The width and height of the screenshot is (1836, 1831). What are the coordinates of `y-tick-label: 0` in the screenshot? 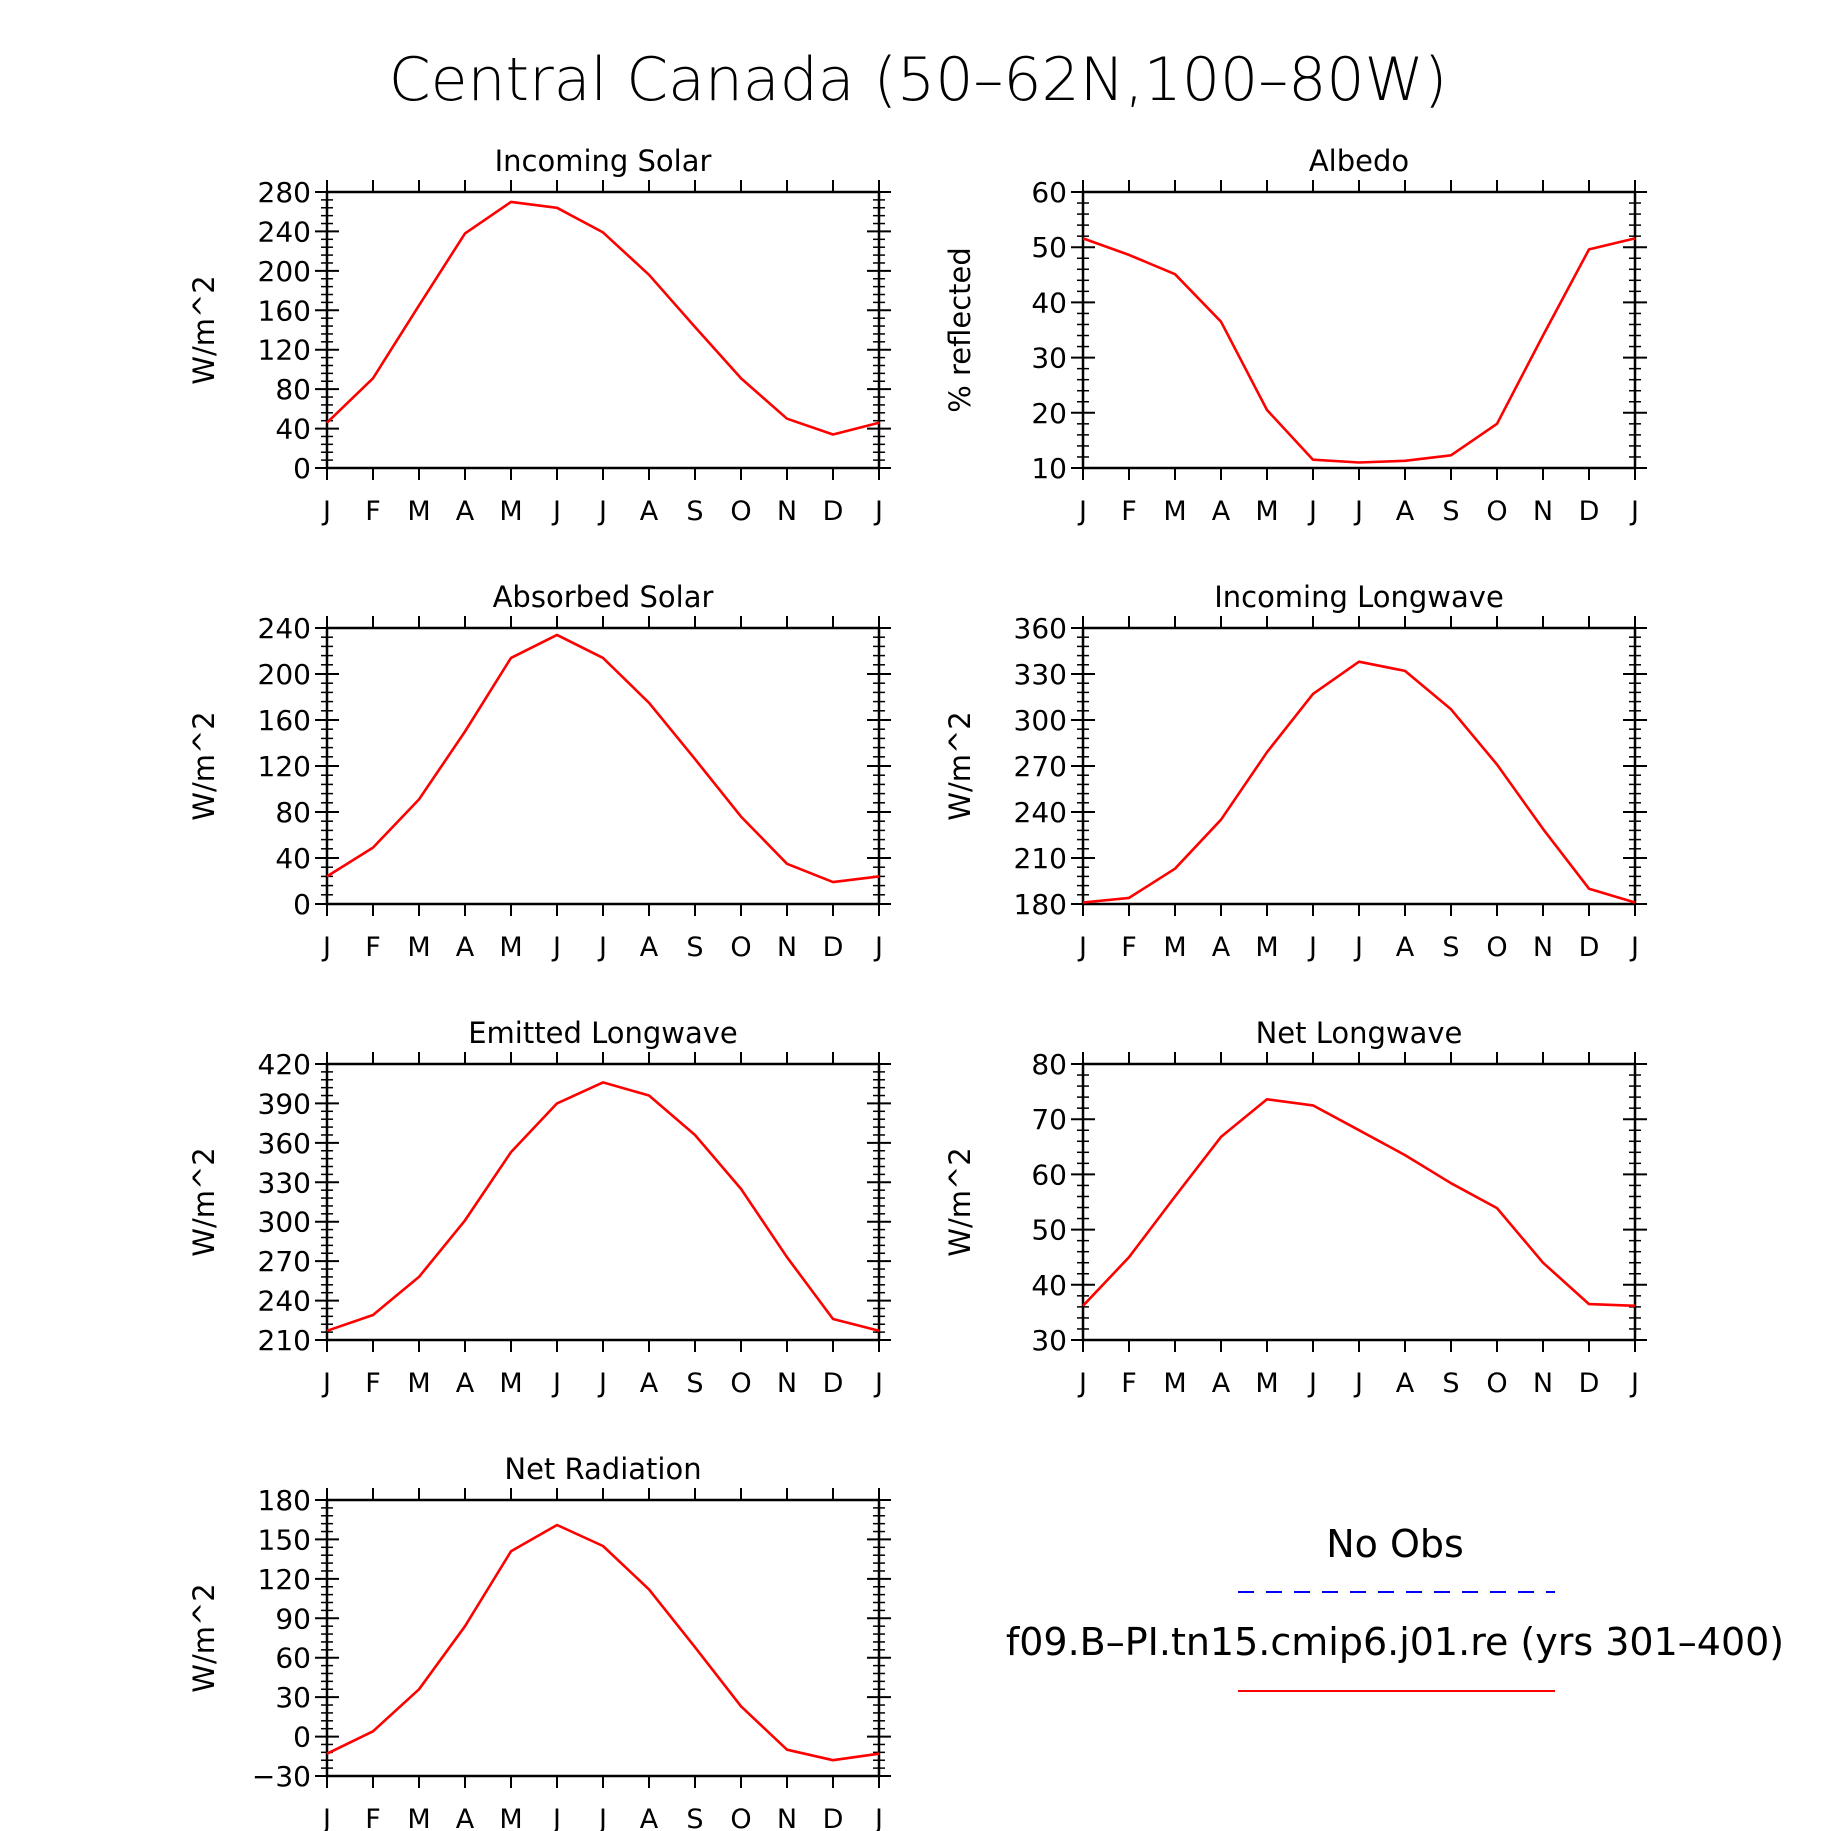 It's located at (302, 1737).